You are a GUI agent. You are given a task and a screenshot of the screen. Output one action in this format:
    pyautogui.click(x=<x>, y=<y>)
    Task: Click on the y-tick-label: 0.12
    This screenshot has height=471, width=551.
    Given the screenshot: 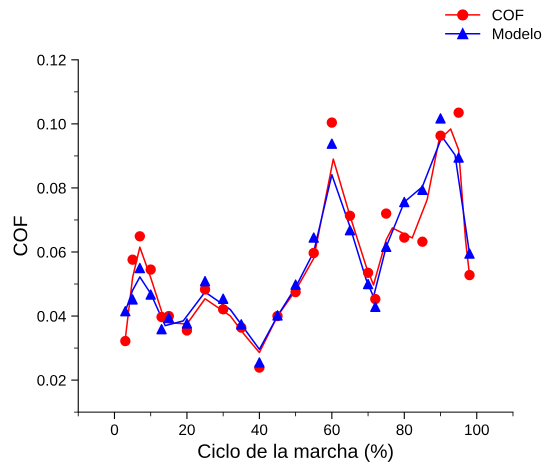 What is the action you would take?
    pyautogui.click(x=51, y=60)
    